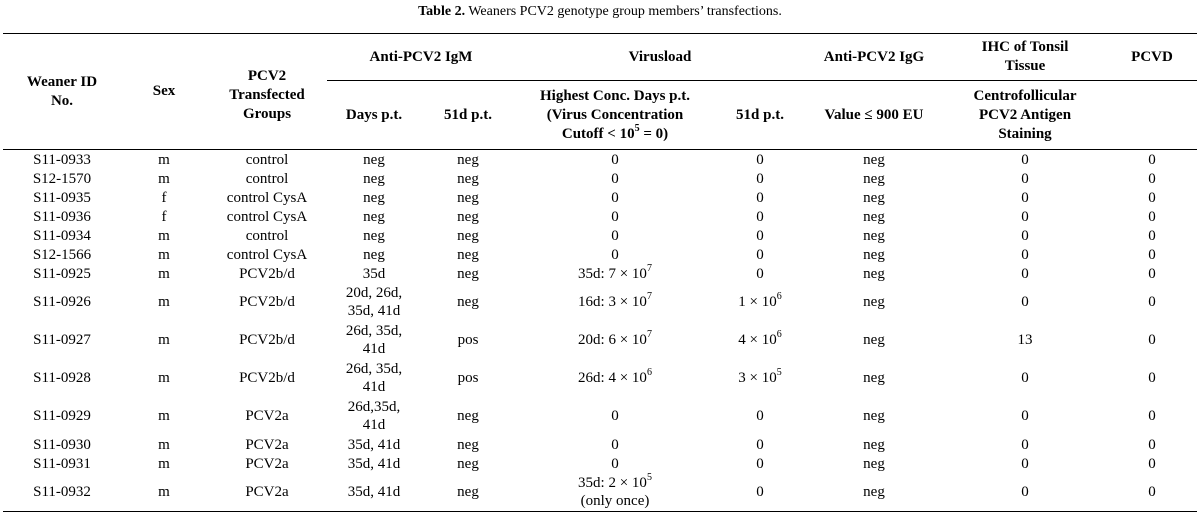  Describe the element at coordinates (62, 216) in the screenshot. I see `cell-weaner-id: S11-0936` at that location.